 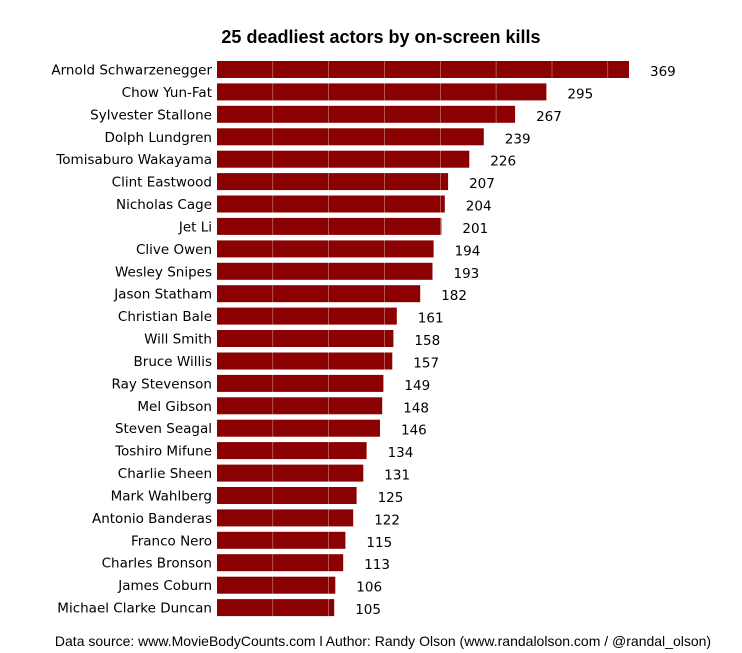 What do you see at coordinates (151, 115) in the screenshot?
I see `category-label: Sylvester Stallone` at bounding box center [151, 115].